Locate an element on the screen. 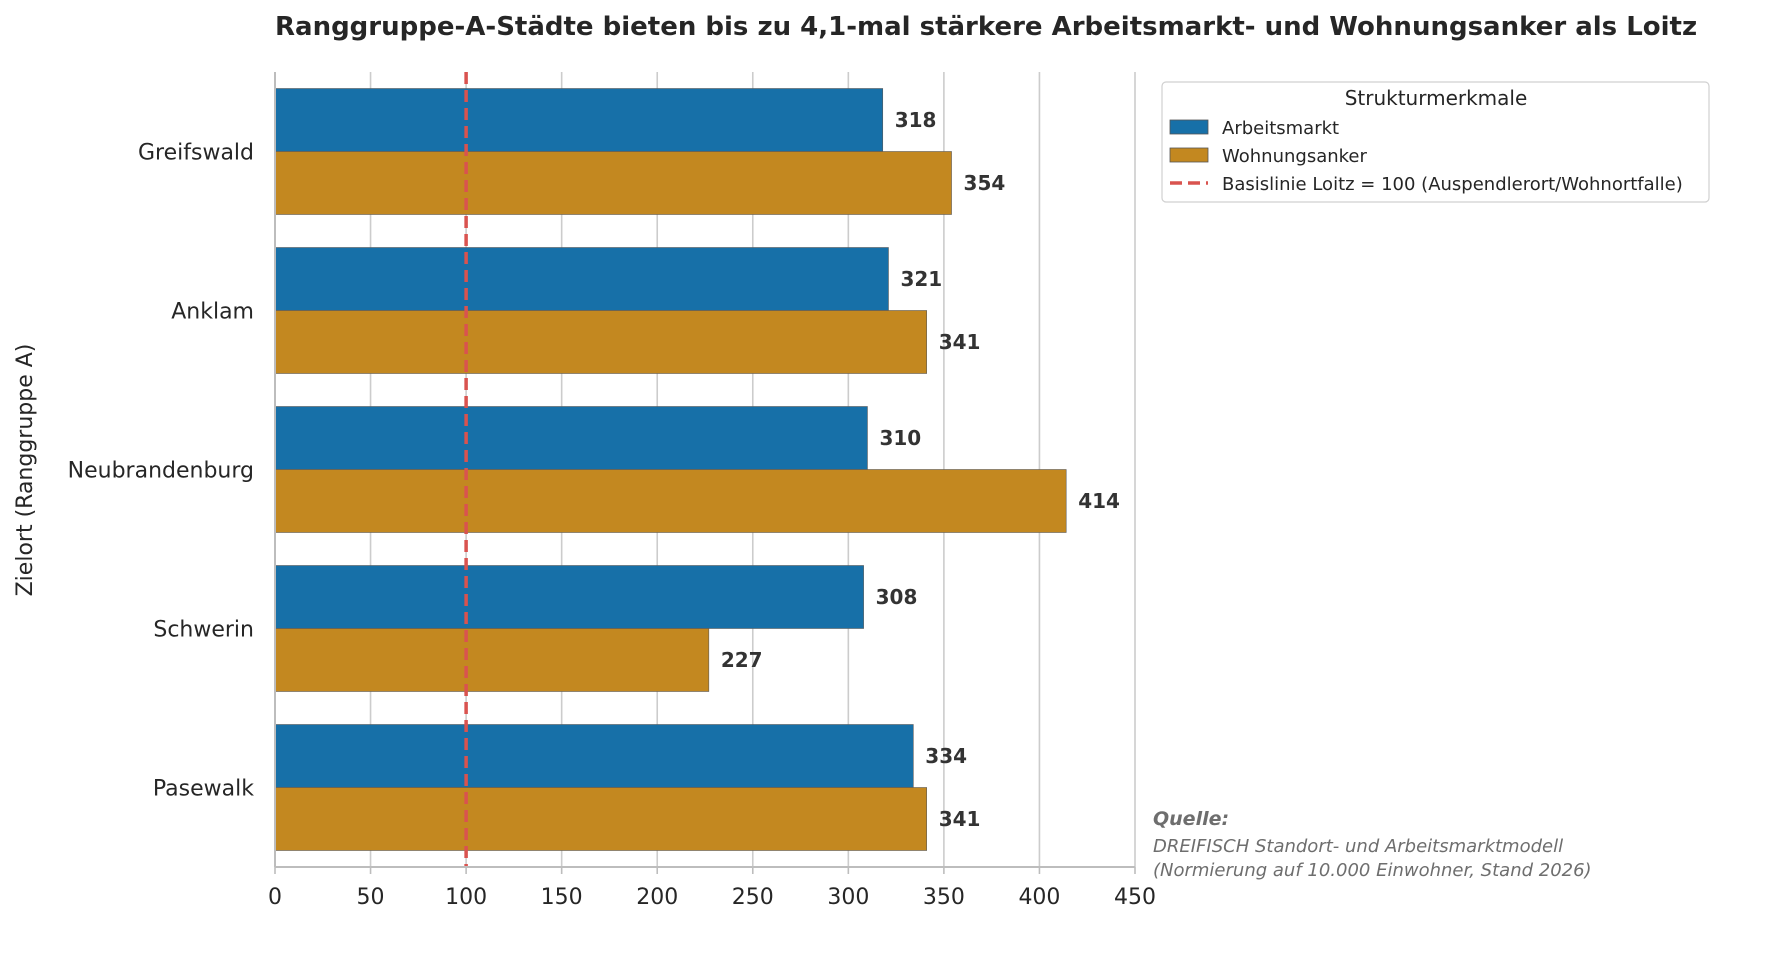 The height and width of the screenshot is (976, 1771). category-label: Anklam is located at coordinates (212, 312).